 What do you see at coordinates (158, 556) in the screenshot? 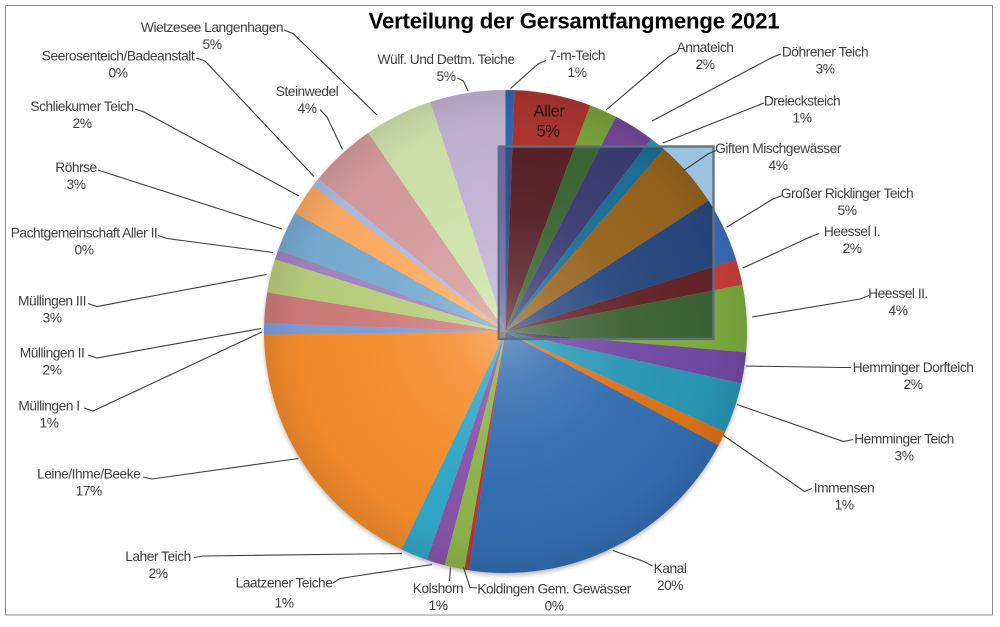
I see `svg-text: Laher Teich` at bounding box center [158, 556].